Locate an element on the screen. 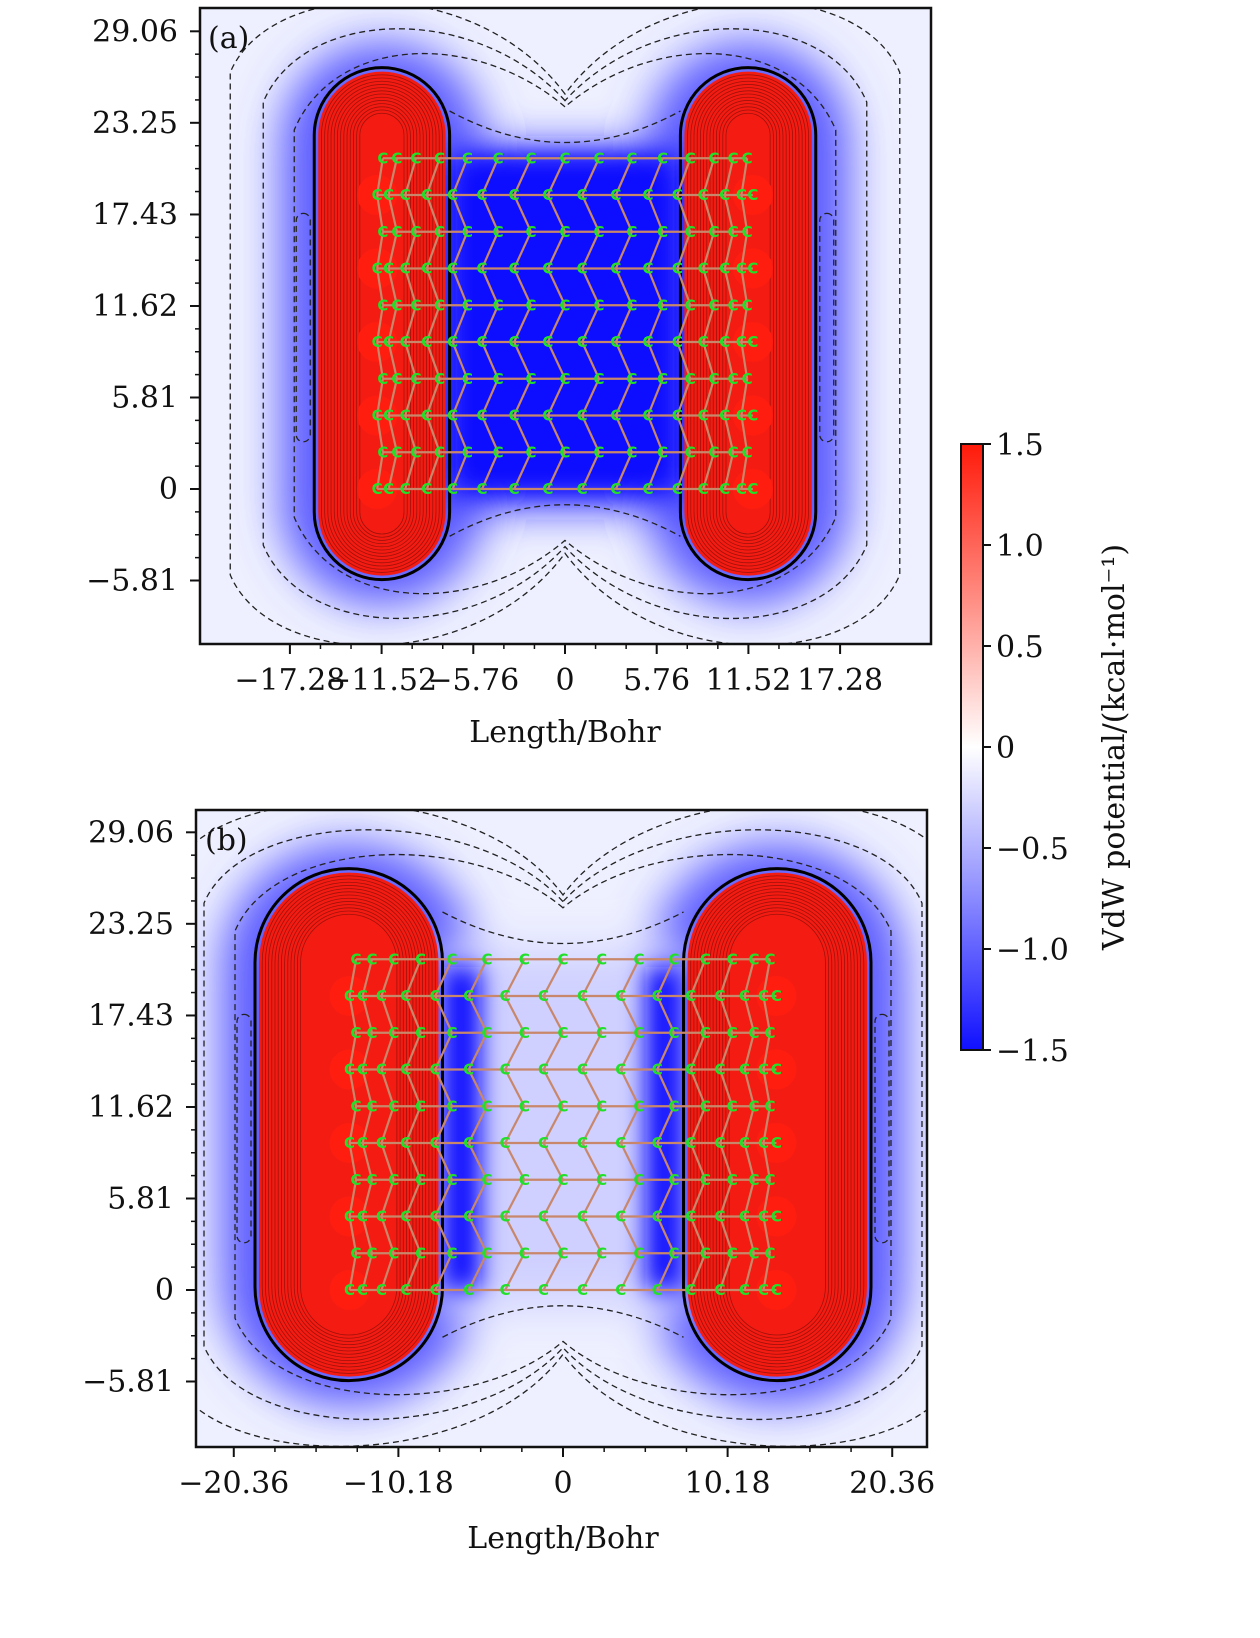 Image resolution: width=1260 pixels, height=1638 pixels. panel-b-atom-0-14: C is located at coordinates (763, 1290).